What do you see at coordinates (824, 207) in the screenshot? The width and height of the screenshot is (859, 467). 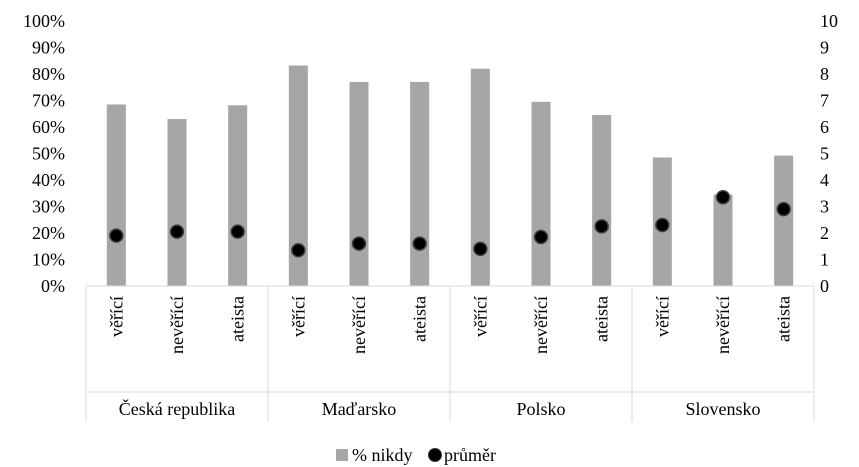 I see `right-tick-label: 3` at bounding box center [824, 207].